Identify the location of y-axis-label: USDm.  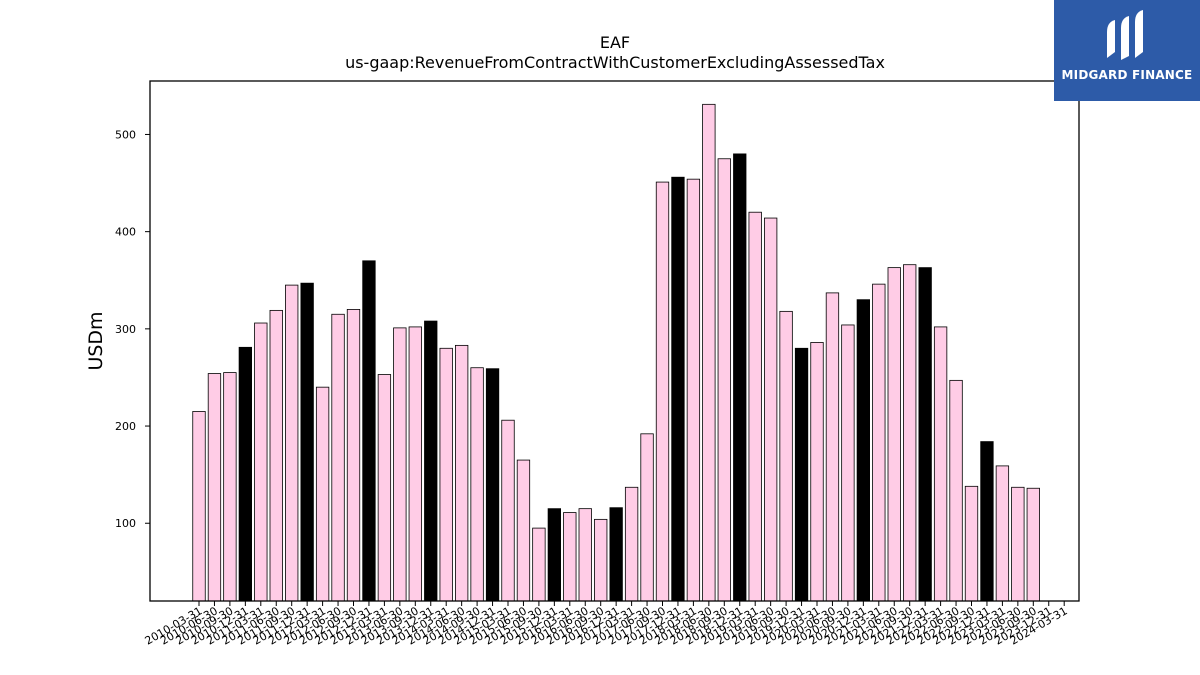
(96, 340).